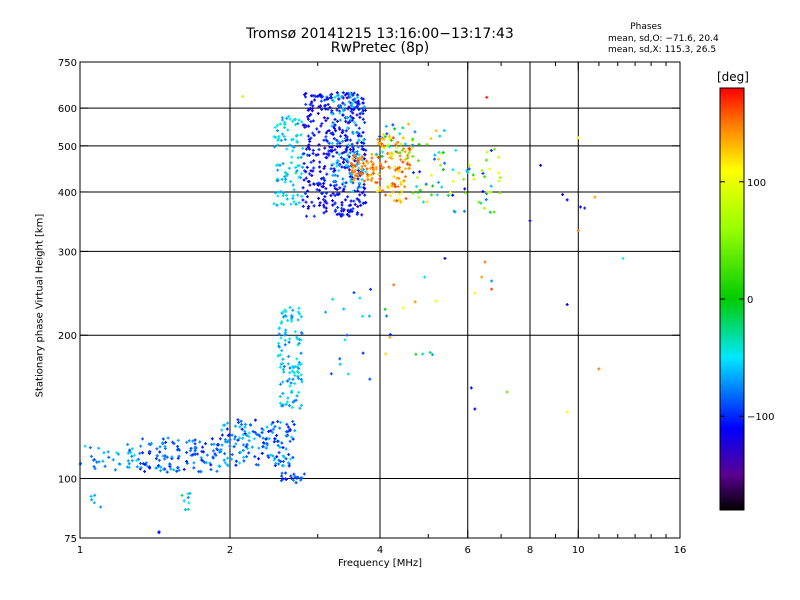  What do you see at coordinates (646, 27) in the screenshot?
I see `stats-title: Phases` at bounding box center [646, 27].